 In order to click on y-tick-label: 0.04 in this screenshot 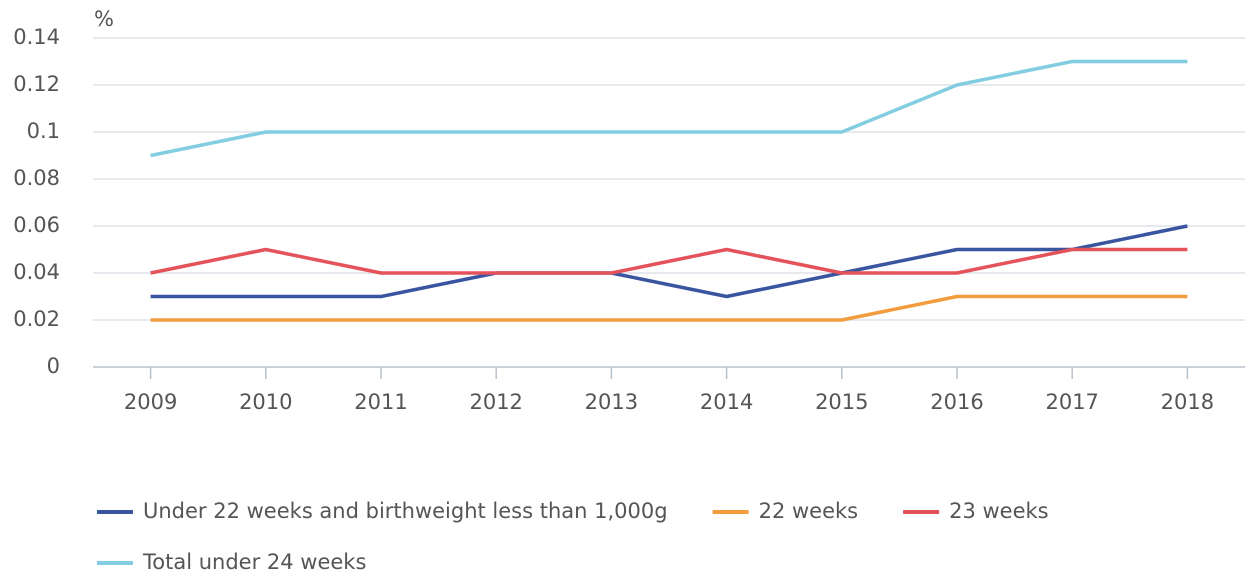, I will do `click(36, 272)`.